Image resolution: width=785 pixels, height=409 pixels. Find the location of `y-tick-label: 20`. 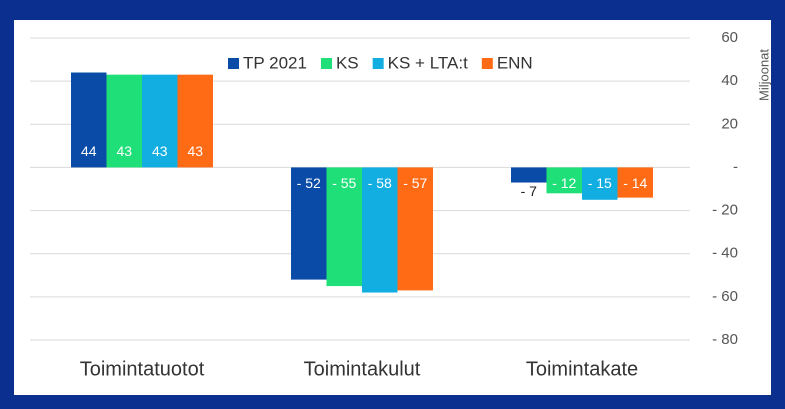

y-tick-label: 20 is located at coordinates (729, 123).